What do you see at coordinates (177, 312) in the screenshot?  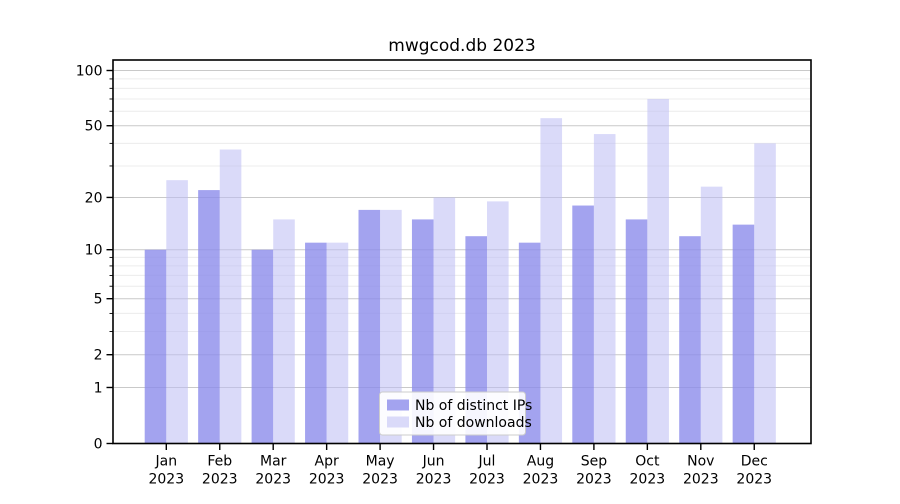 I see `bar-downloads-jan` at bounding box center [177, 312].